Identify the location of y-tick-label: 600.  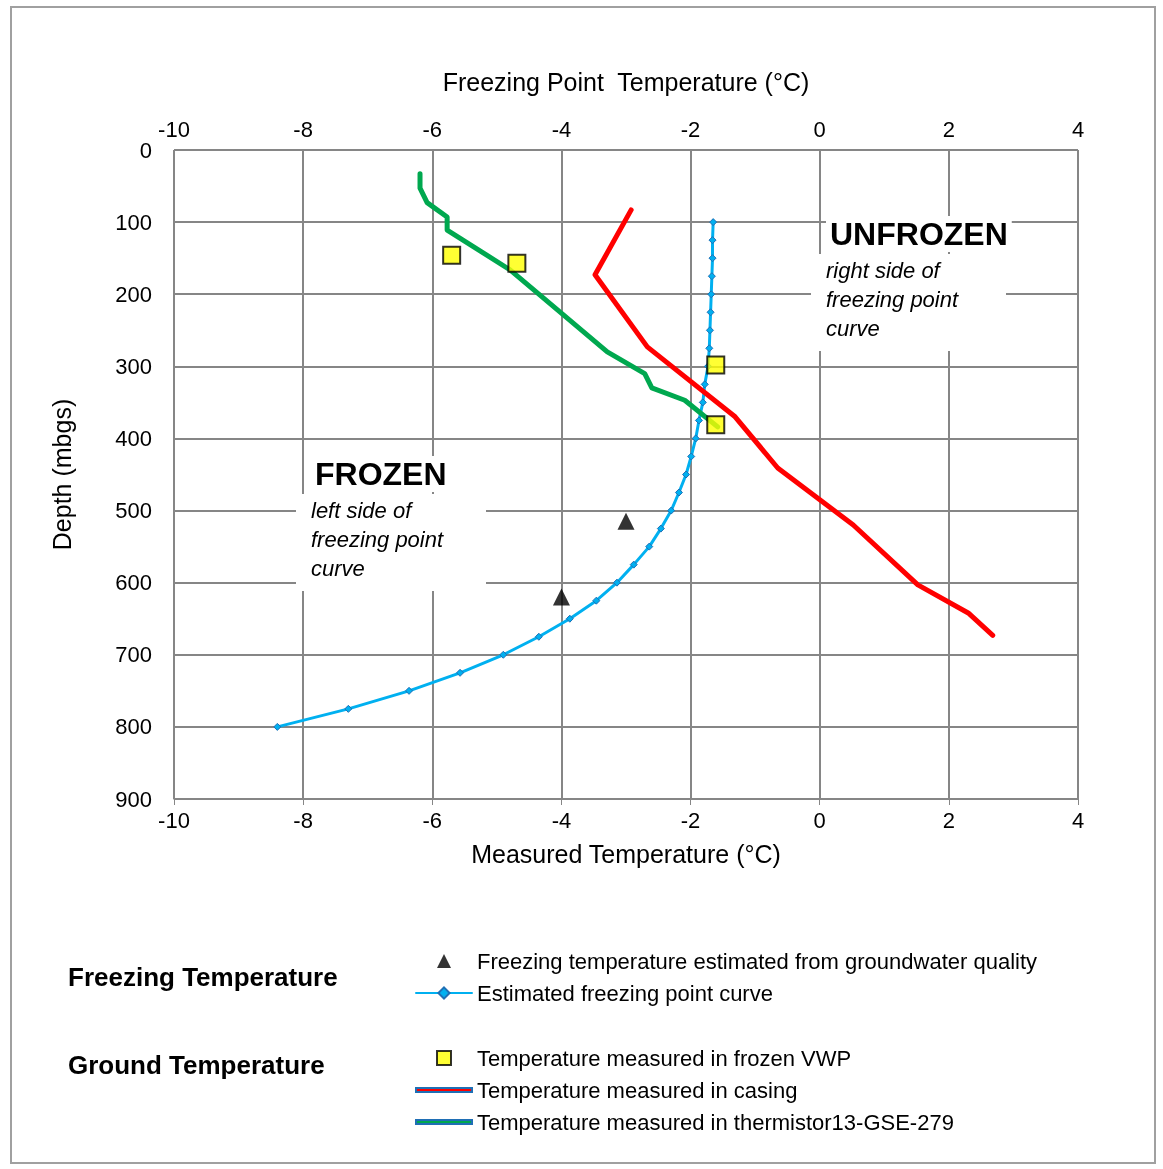
(133, 583).